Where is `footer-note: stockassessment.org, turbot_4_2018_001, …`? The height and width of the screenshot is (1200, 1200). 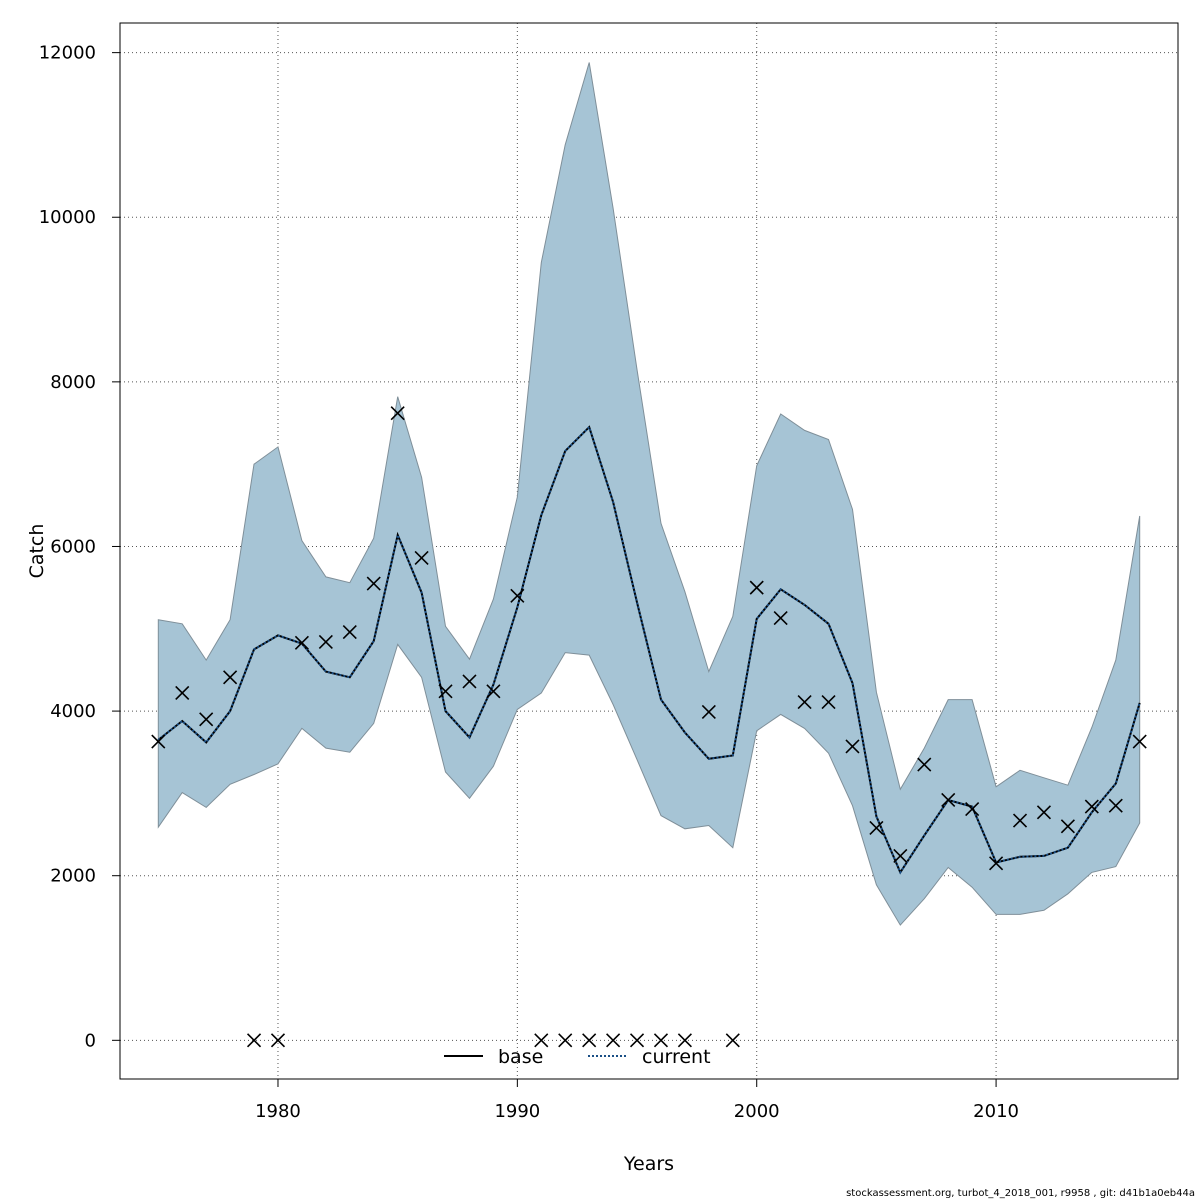
footer-note: stockassessment.org, turbot_4_2018_001, … is located at coordinates (1020, 1193).